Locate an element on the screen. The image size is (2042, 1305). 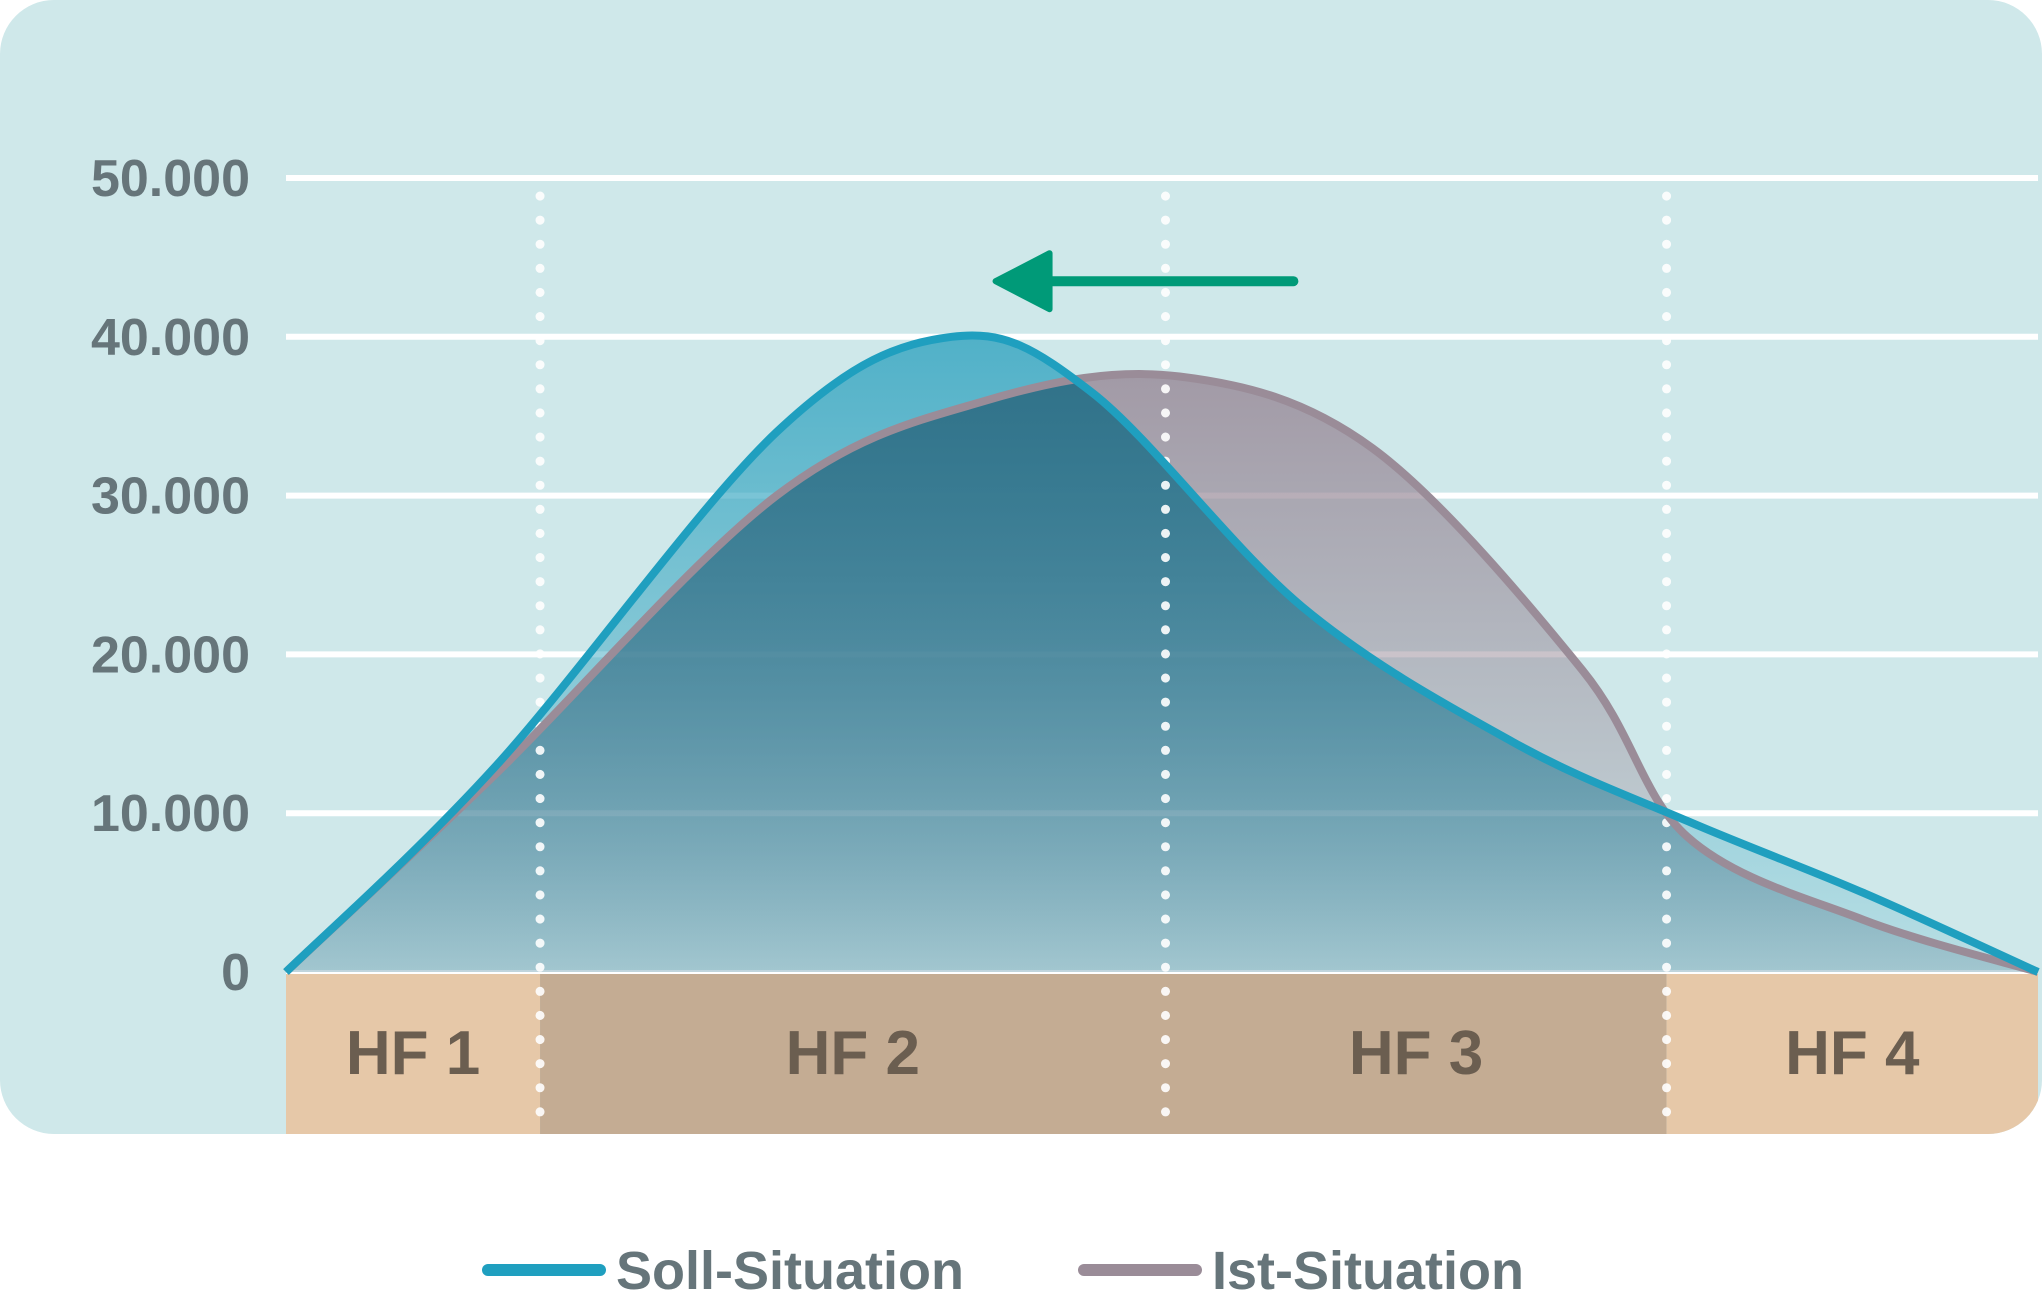
y-tick-label-2: 20.000 is located at coordinates (170, 655).